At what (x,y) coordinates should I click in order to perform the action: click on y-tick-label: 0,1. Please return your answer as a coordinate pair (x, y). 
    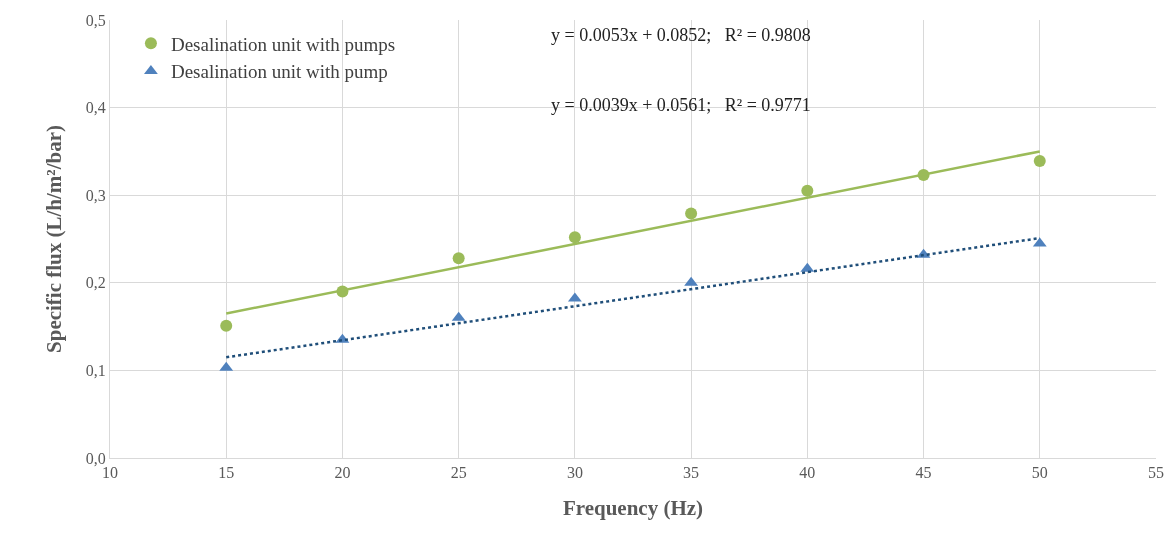
    Looking at the image, I should click on (95, 370).